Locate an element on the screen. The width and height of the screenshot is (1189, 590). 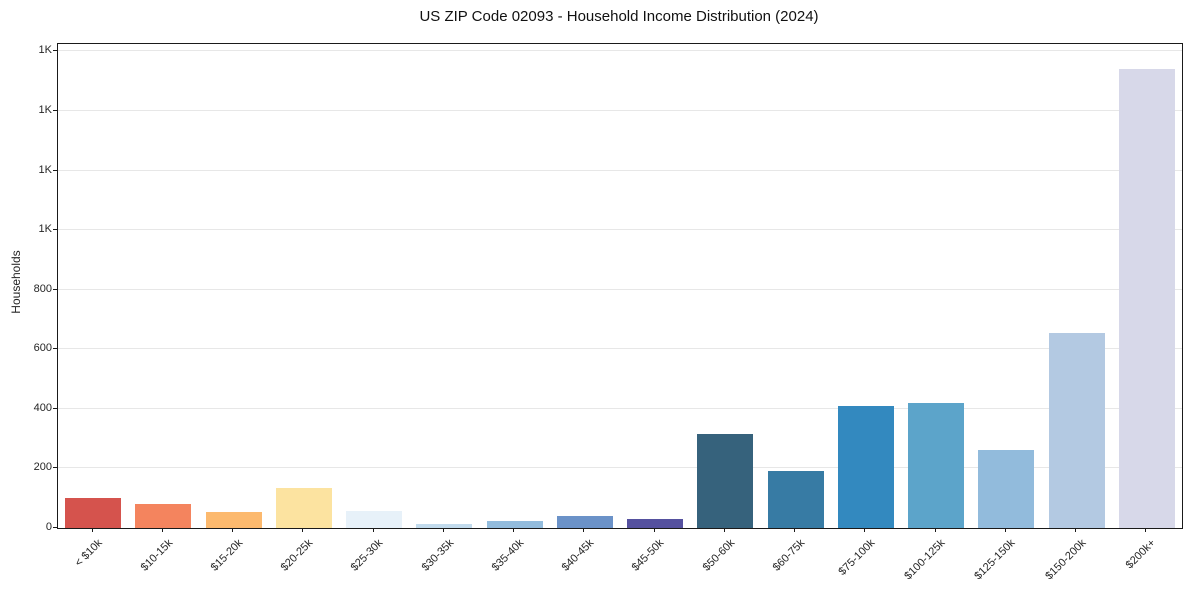
x-tick-label: $20-25k is located at coordinates (297, 555).